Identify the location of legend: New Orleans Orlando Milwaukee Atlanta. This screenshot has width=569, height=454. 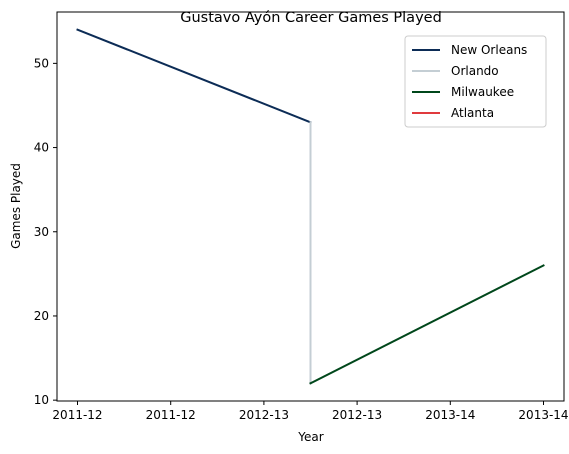
(475, 81).